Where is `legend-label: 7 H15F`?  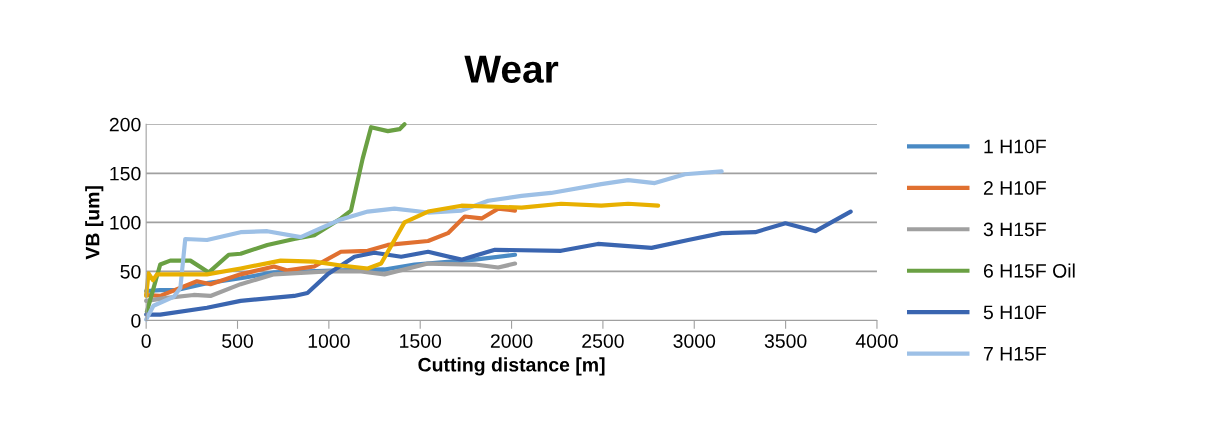 legend-label: 7 H15F is located at coordinates (1014, 354).